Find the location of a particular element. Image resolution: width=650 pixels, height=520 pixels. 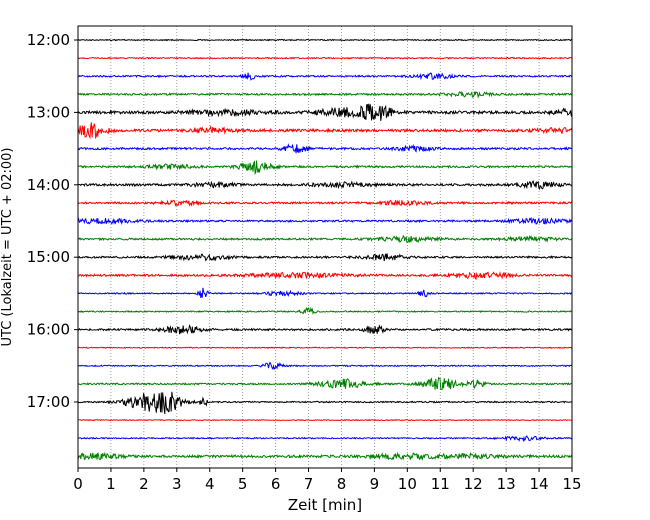

x-tick-label: 6 is located at coordinates (276, 484).